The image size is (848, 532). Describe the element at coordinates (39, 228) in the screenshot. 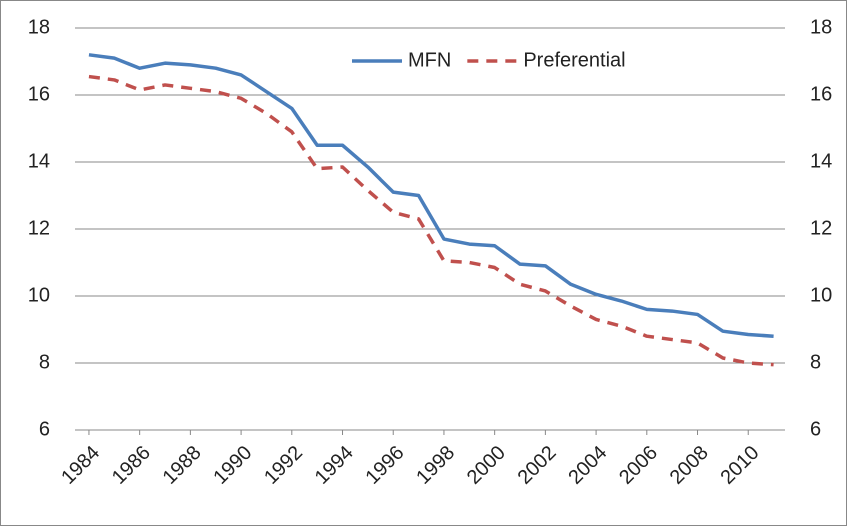

I see `y-tick-label: 12` at that location.